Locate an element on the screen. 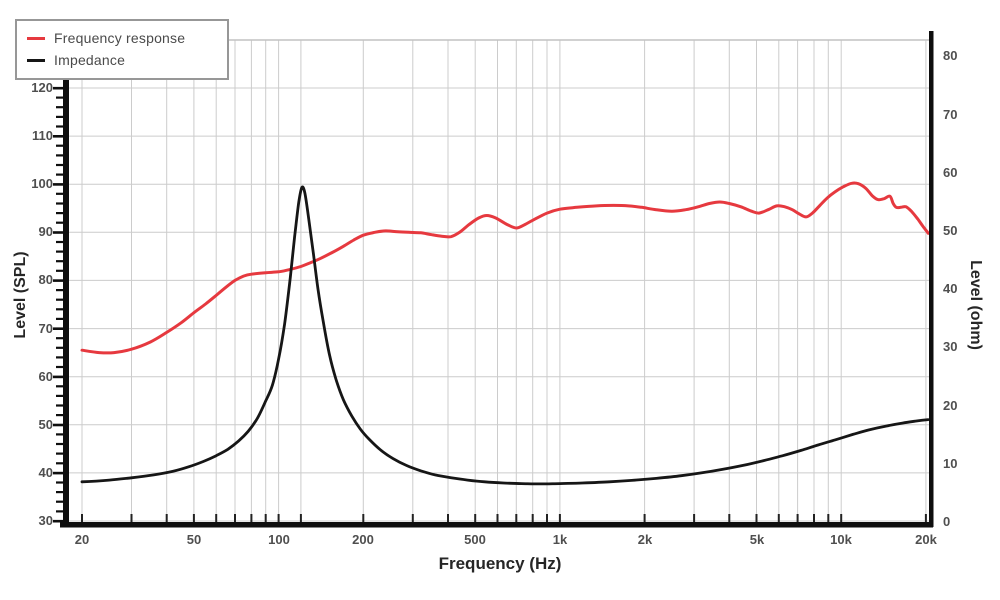  y-left-tick-label: 40 is located at coordinates (45, 472).